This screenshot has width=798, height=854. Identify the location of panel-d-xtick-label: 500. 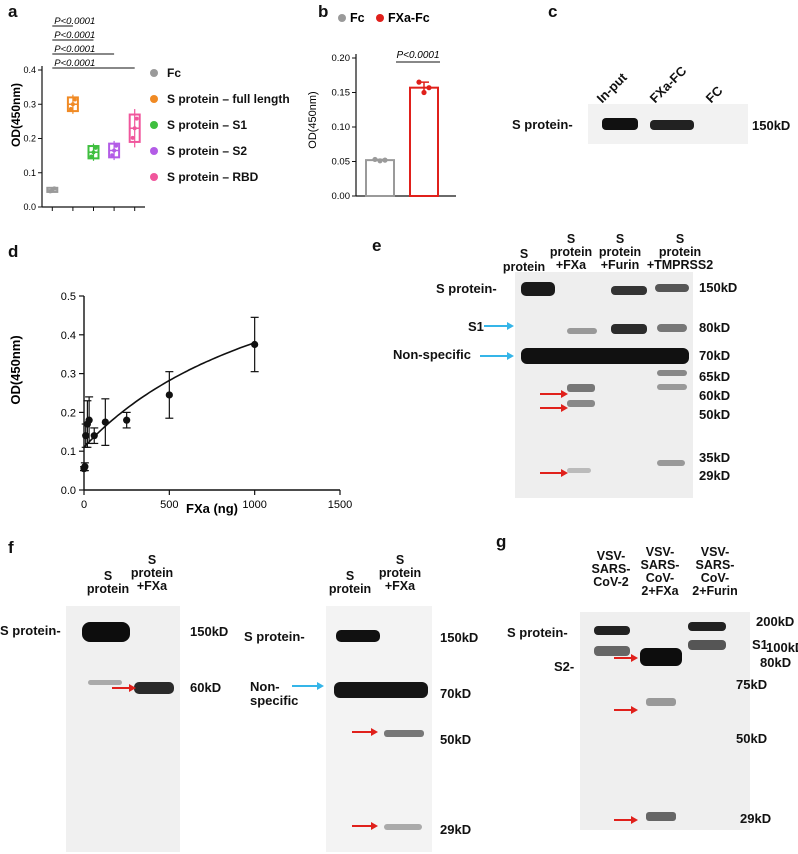
(169, 505).